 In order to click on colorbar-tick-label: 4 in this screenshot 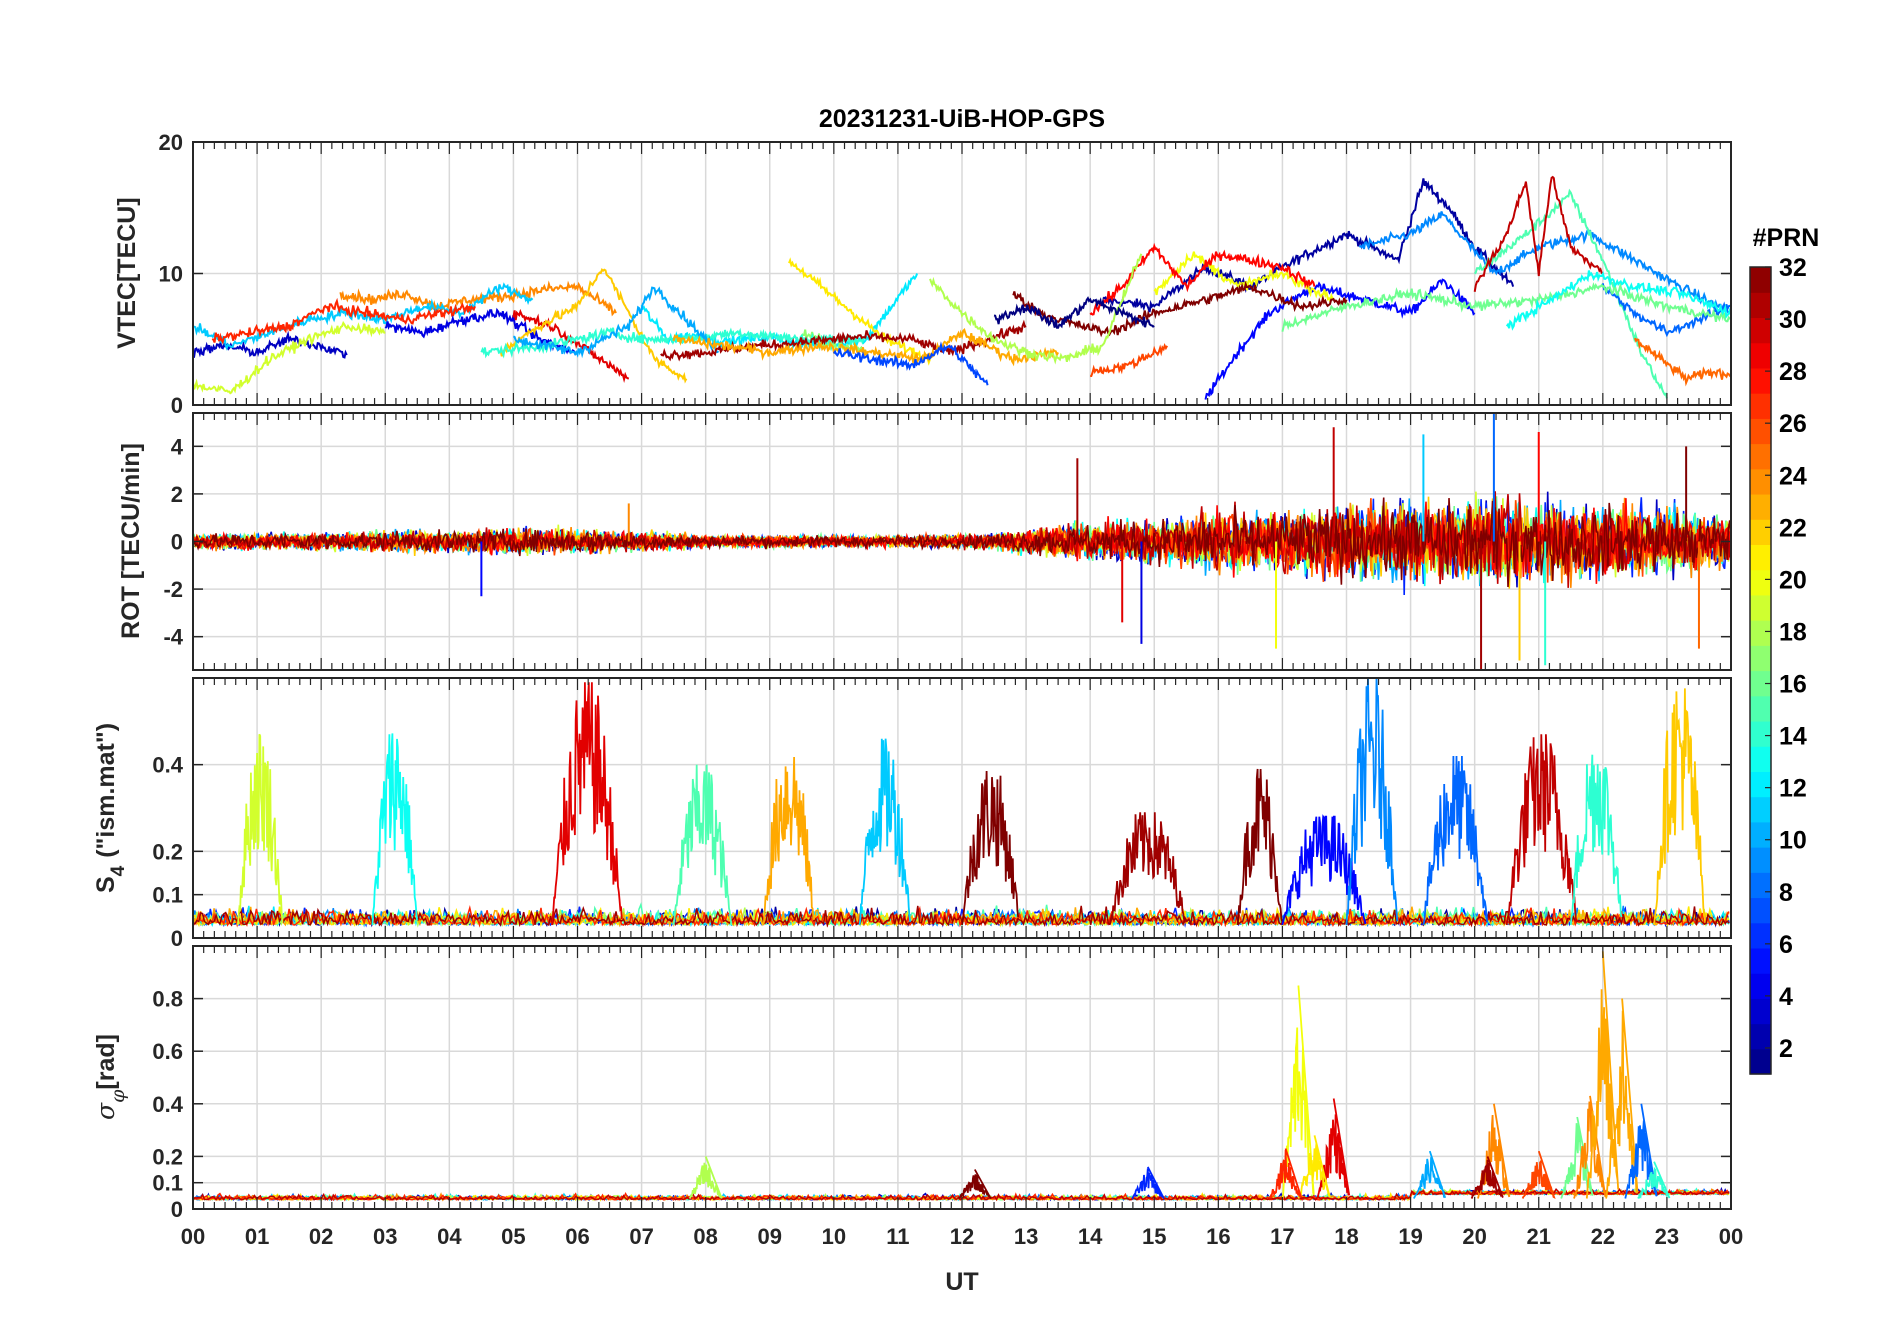, I will do `click(1786, 997)`.